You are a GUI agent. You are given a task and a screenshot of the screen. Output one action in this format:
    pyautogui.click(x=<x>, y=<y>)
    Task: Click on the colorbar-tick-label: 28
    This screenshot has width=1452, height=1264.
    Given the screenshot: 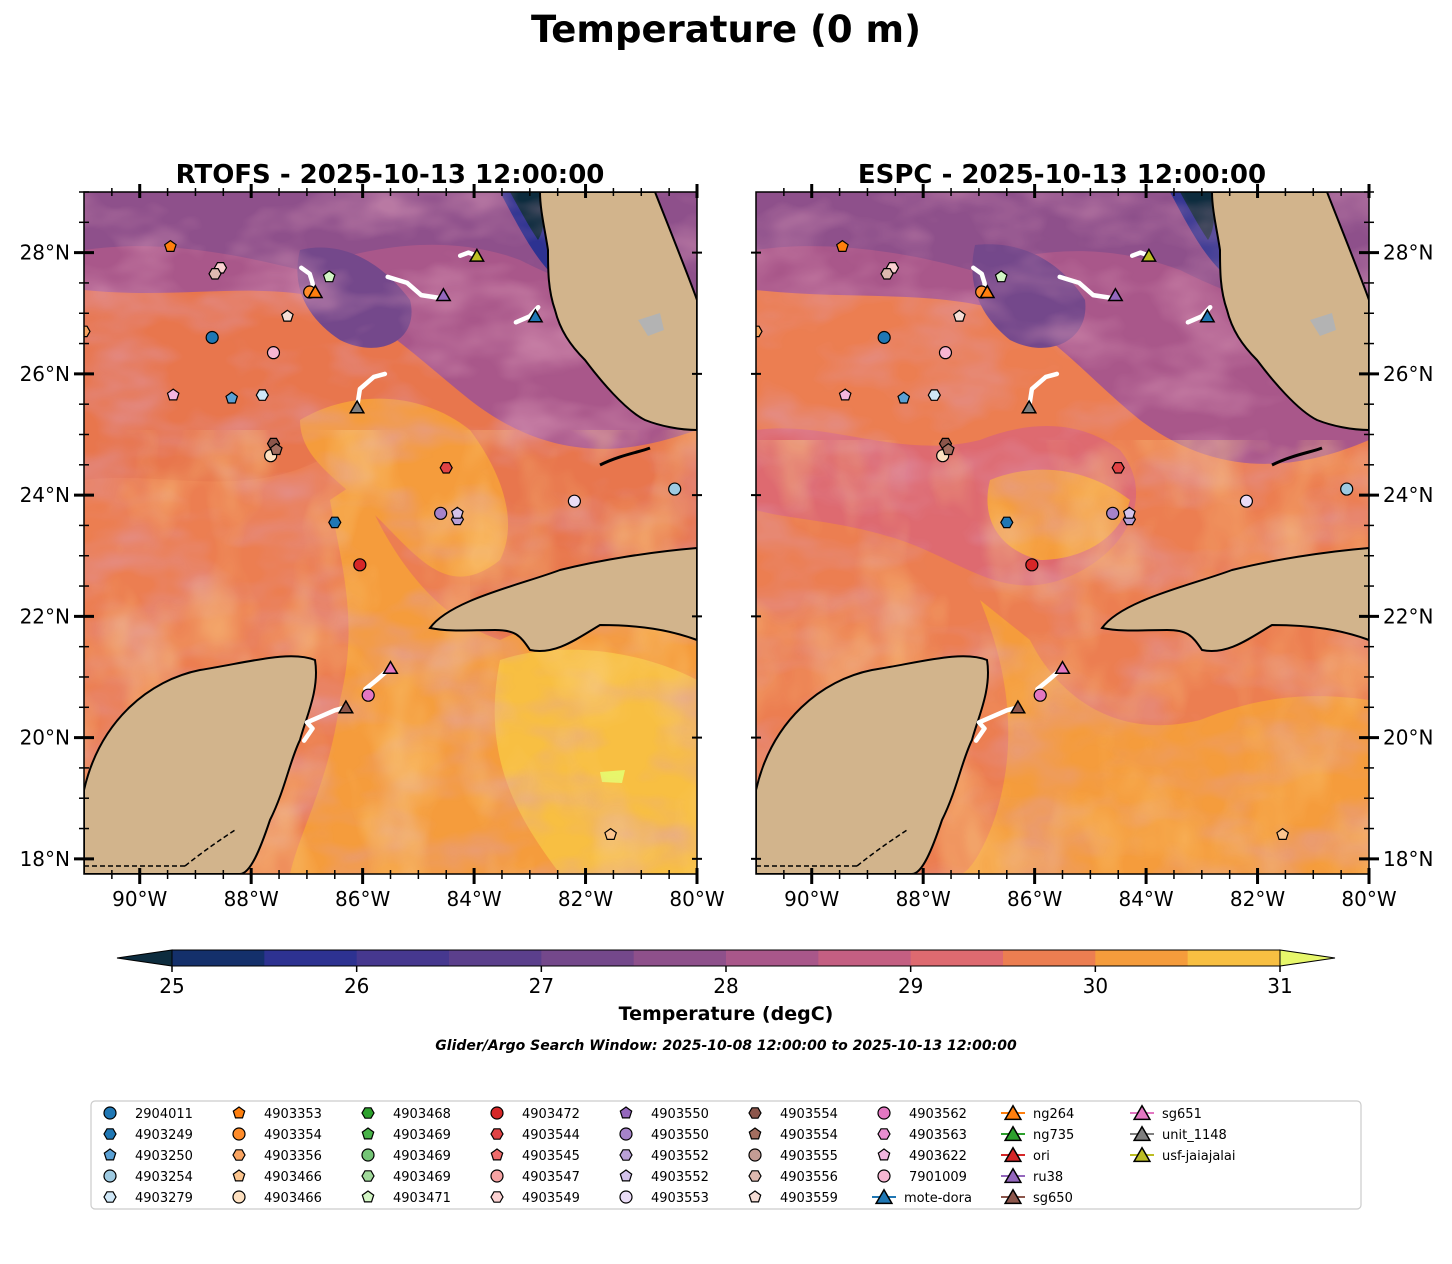 What is the action you would take?
    pyautogui.click(x=725, y=986)
    